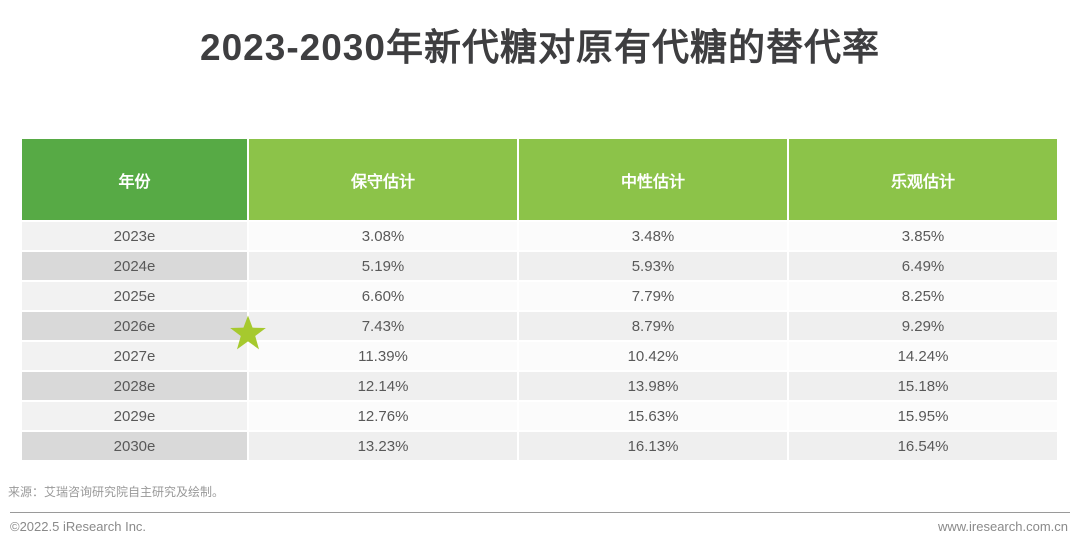  What do you see at coordinates (653, 356) in the screenshot?
I see `value-cell: 10.42%` at bounding box center [653, 356].